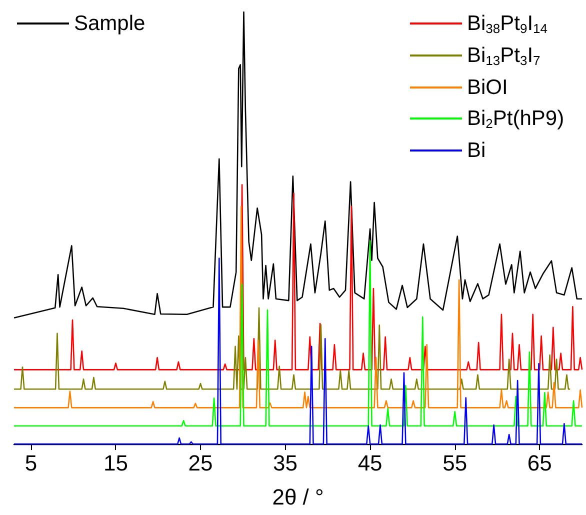 Image resolution: width=586 pixels, height=515 pixels. What do you see at coordinates (487, 87) in the screenshot?
I see `legend-label: BiOI` at bounding box center [487, 87].